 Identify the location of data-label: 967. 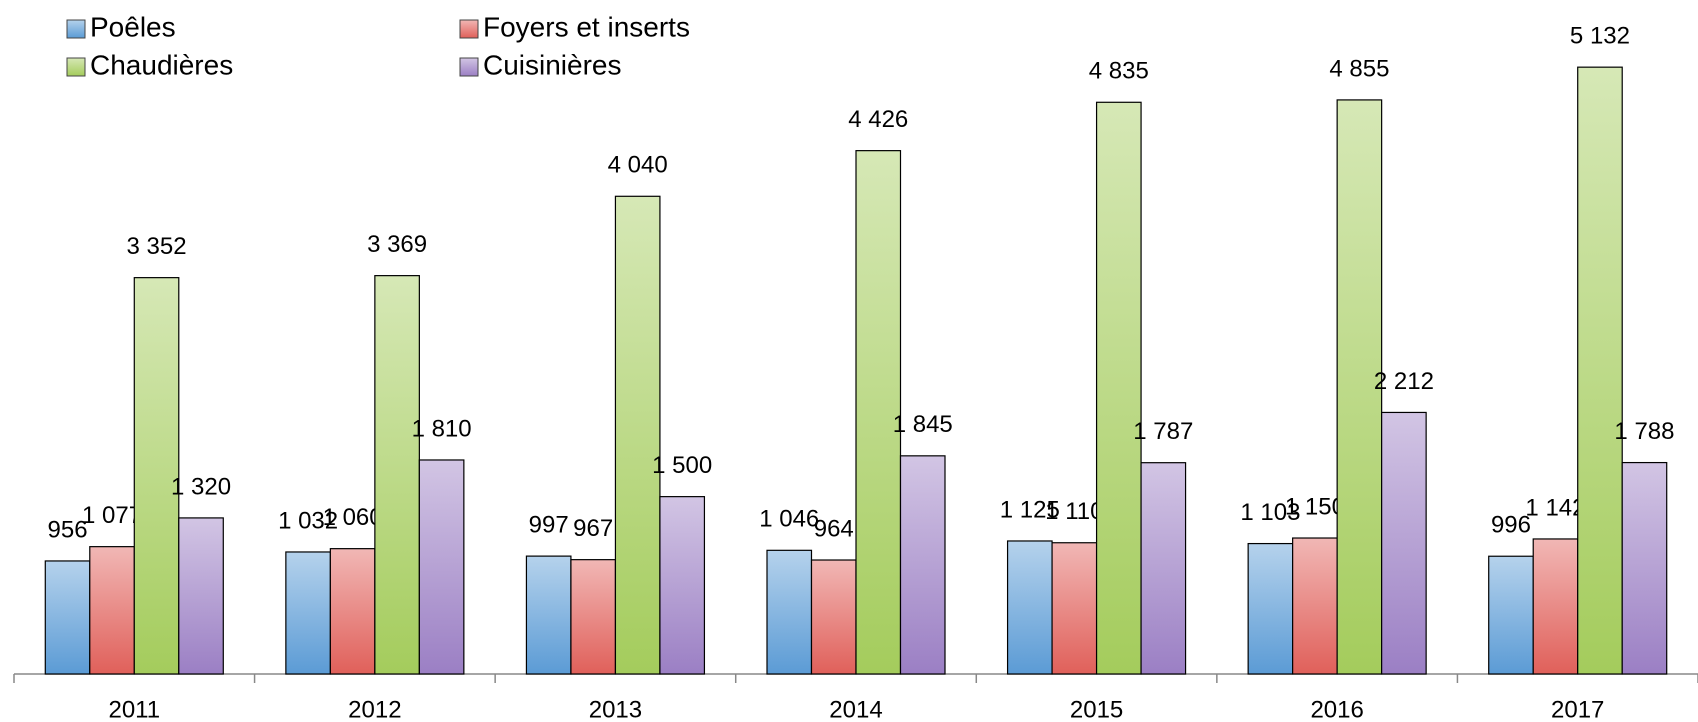
(593, 528).